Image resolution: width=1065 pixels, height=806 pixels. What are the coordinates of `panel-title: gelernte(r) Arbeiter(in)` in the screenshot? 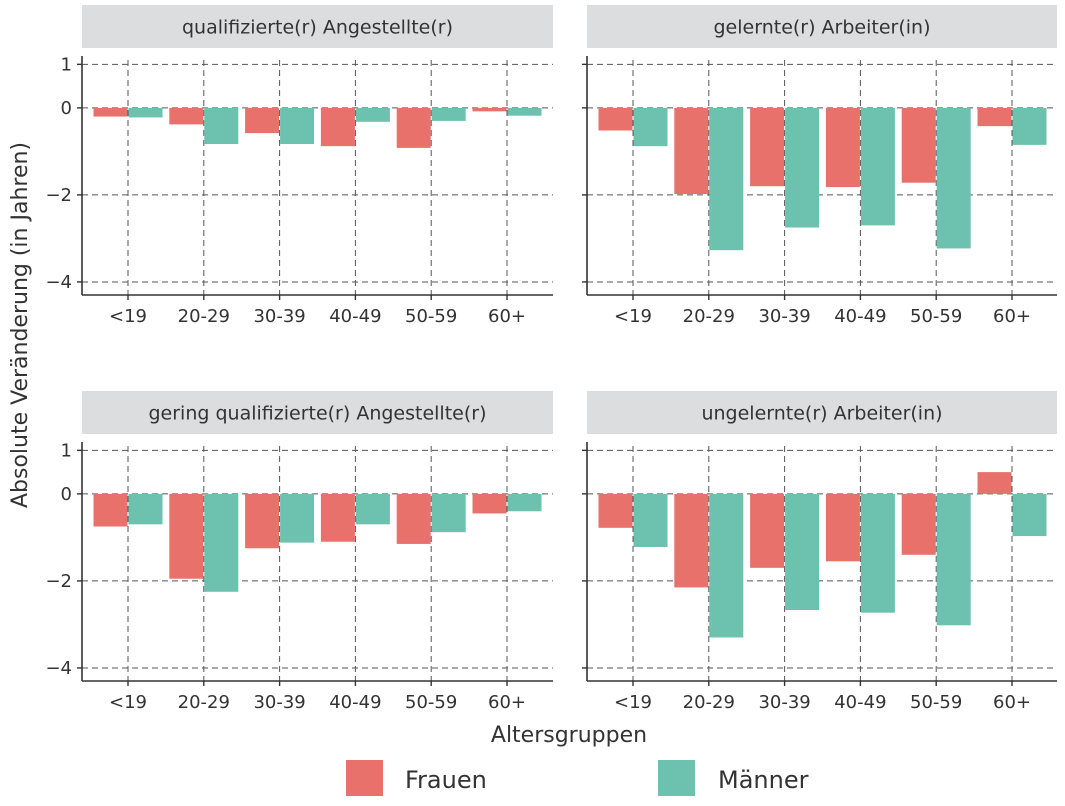 It's located at (822, 28).